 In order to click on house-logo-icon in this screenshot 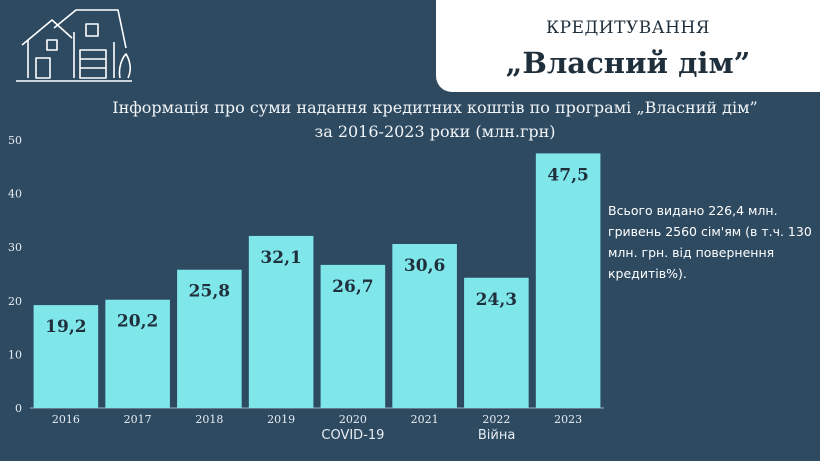, I will do `click(74, 45)`.